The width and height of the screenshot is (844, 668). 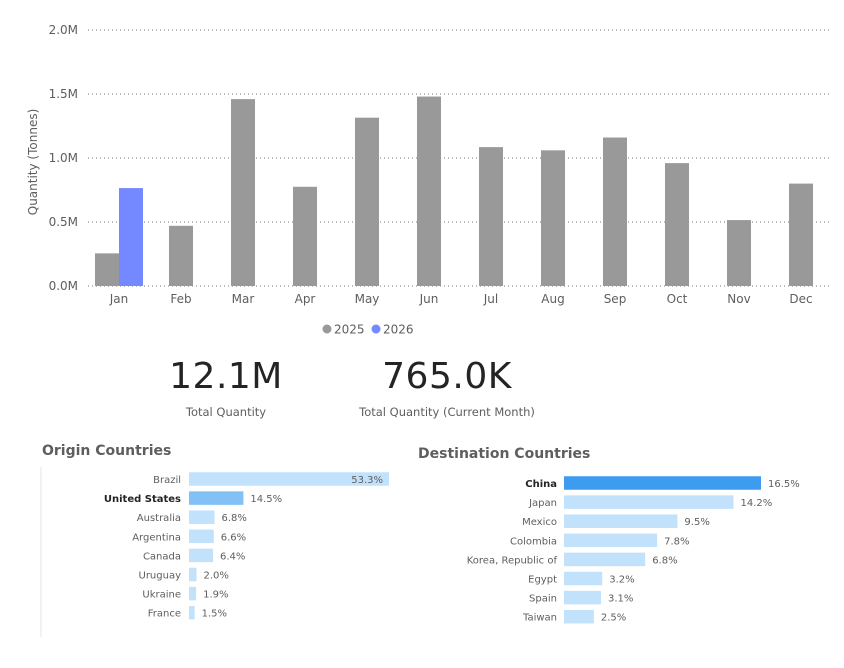 What do you see at coordinates (305, 236) in the screenshot?
I see `bar-apr-2025` at bounding box center [305, 236].